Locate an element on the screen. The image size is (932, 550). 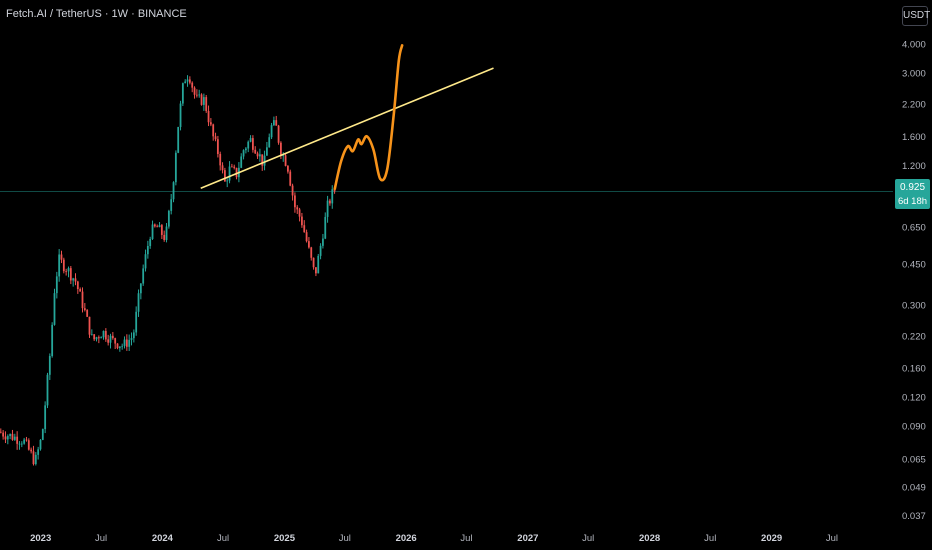
price-axis-tick: 0.650 is located at coordinates (914, 227).